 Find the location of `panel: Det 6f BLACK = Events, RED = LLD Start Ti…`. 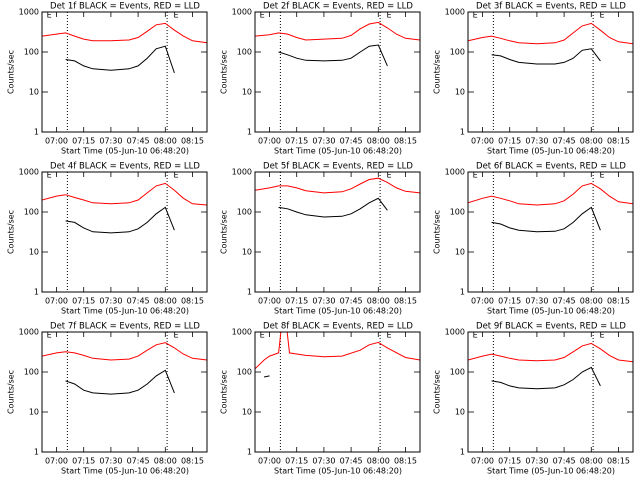

panel: Det 6f BLACK = Events, RED = LLD Start Ti… is located at coordinates (533, 239).